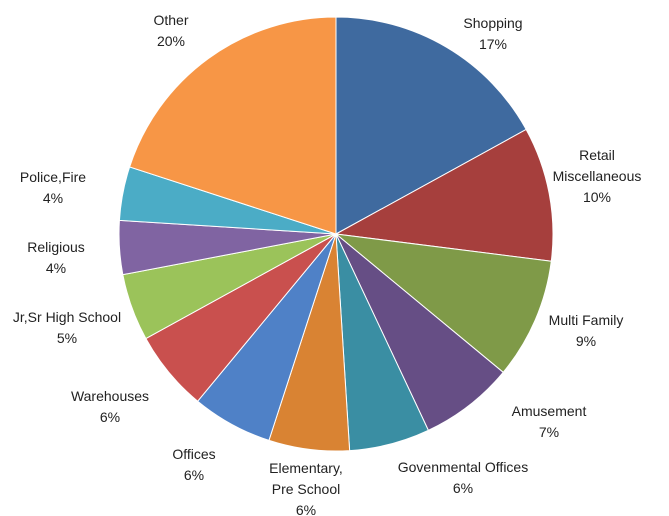 This screenshot has width=669, height=516. Describe the element at coordinates (53, 187) in the screenshot. I see `data-label-police-fire: Police,Fire 4%` at that location.